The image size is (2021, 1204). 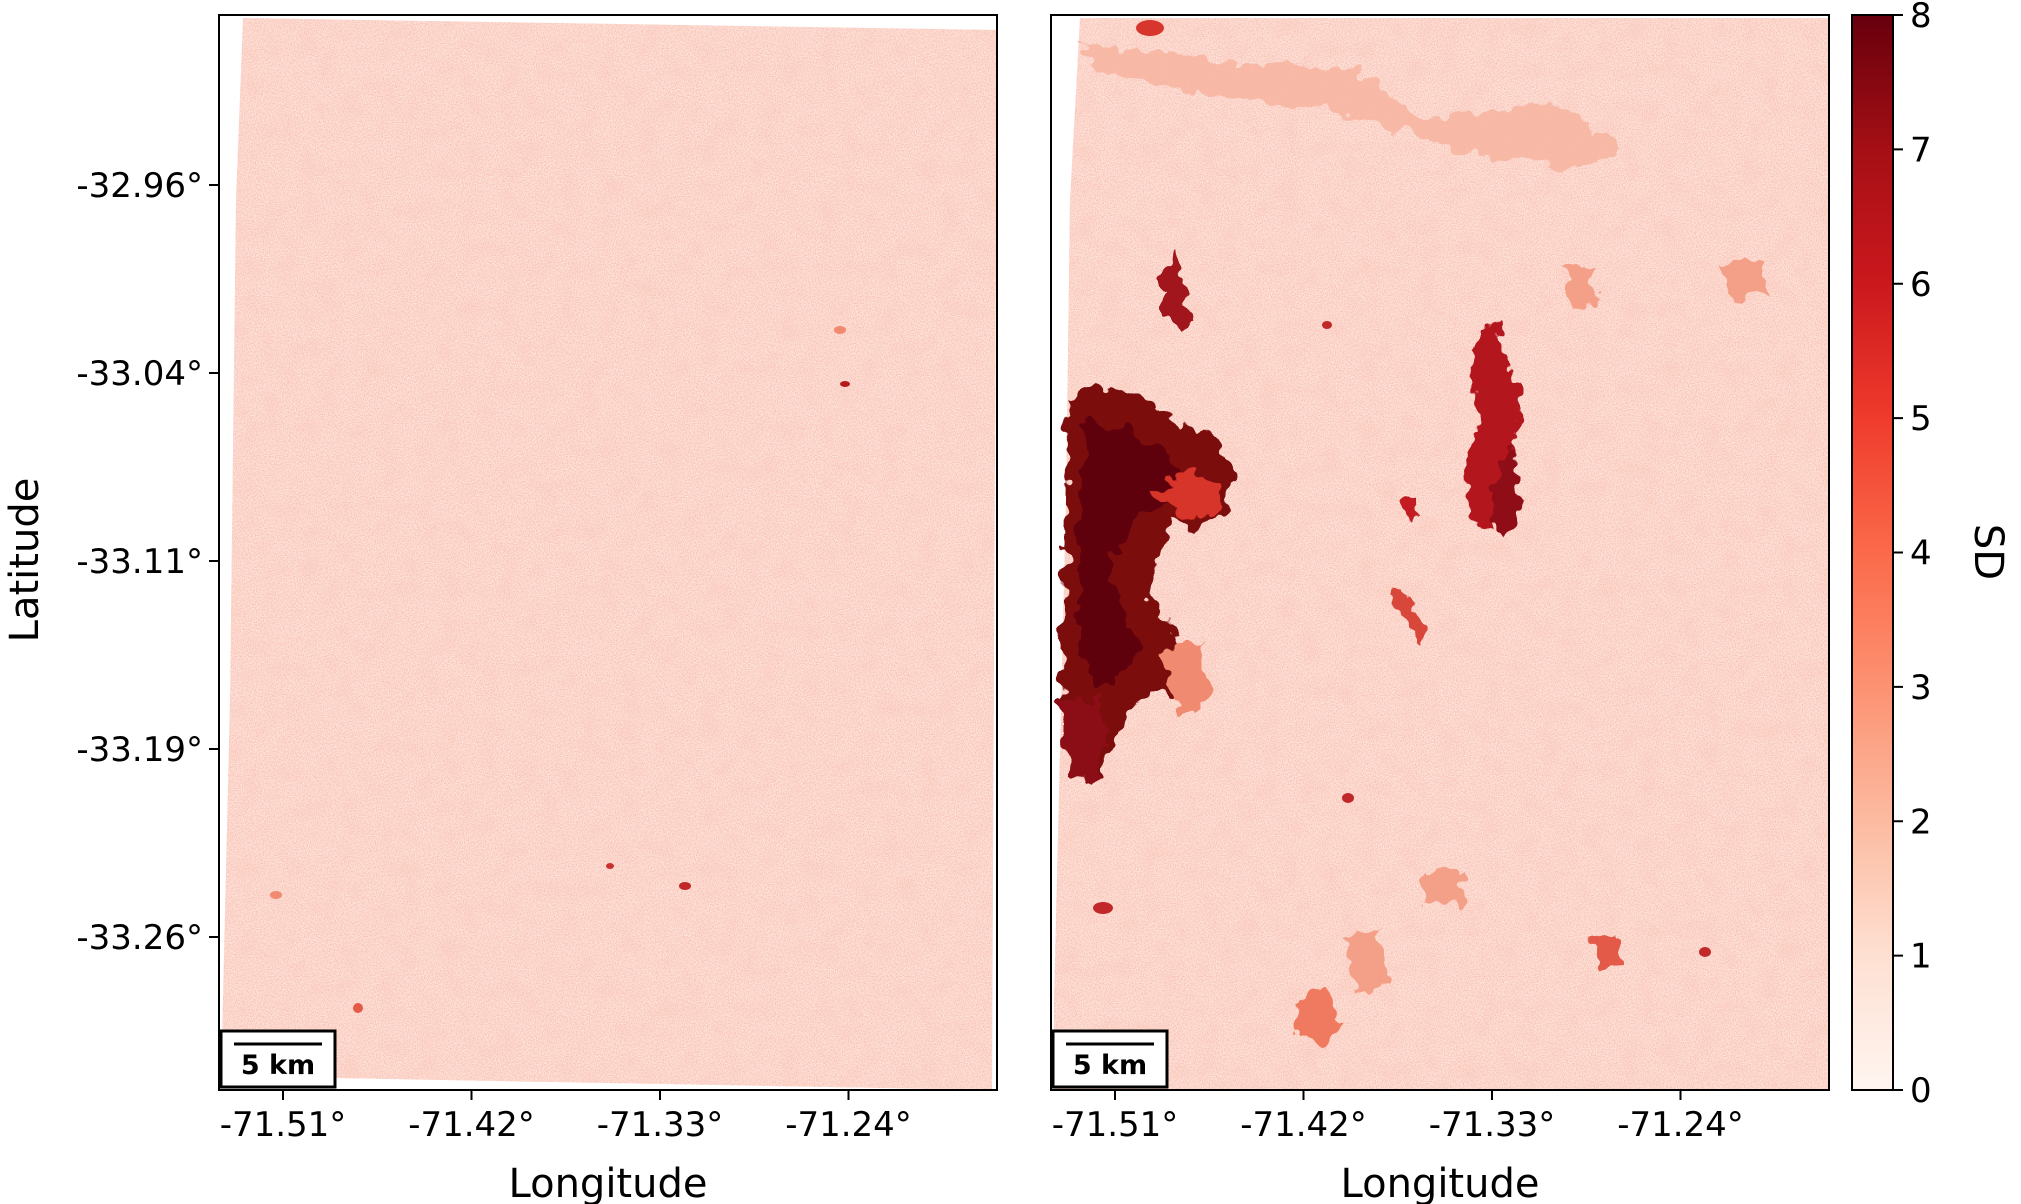 I want to click on right-scale-bar: 5 km, so click(x=1110, y=1059).